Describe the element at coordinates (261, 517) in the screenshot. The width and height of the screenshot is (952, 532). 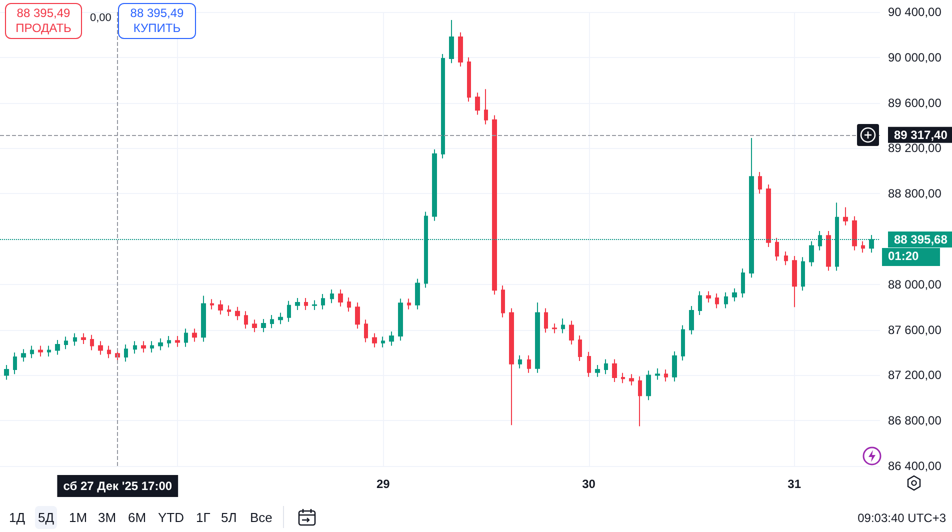
I see `text: Все` at that location.